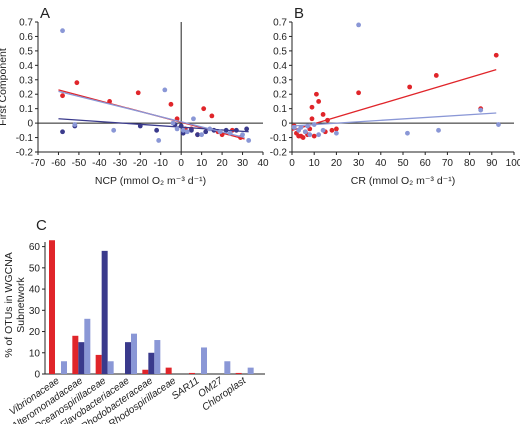  What do you see at coordinates (38, 163) in the screenshot?
I see `x-tick-label: -70` at bounding box center [38, 163].